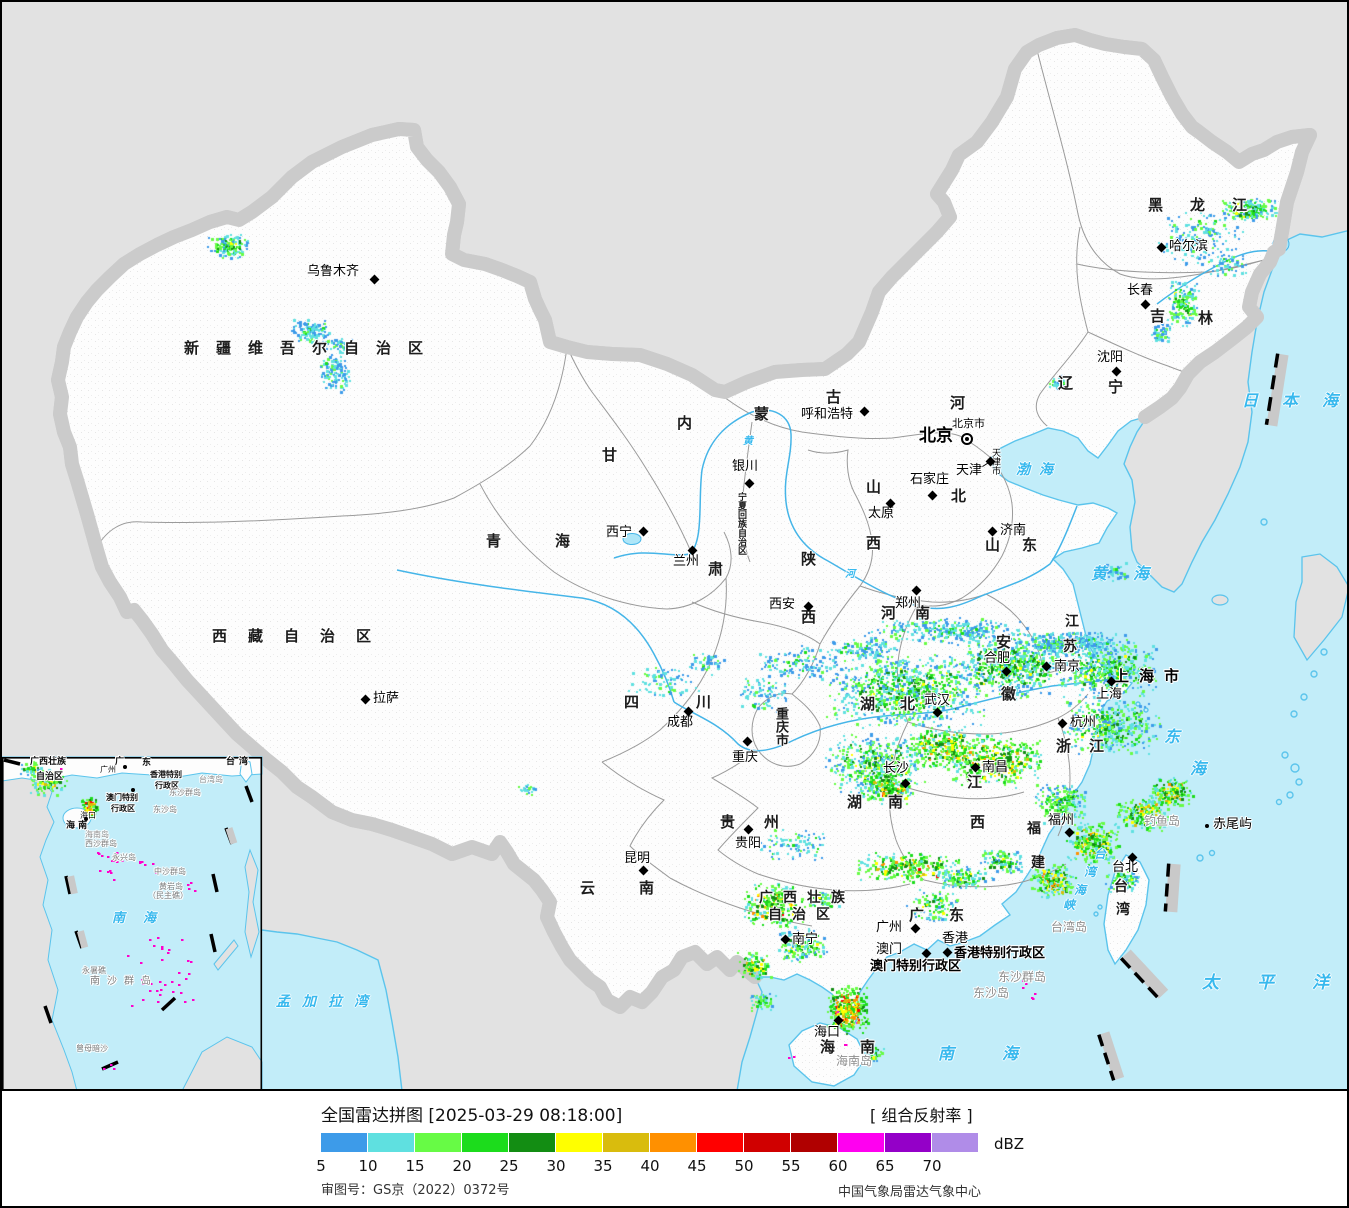  Describe the element at coordinates (780, 726) in the screenshot. I see `map-label: 重庆市` at that location.